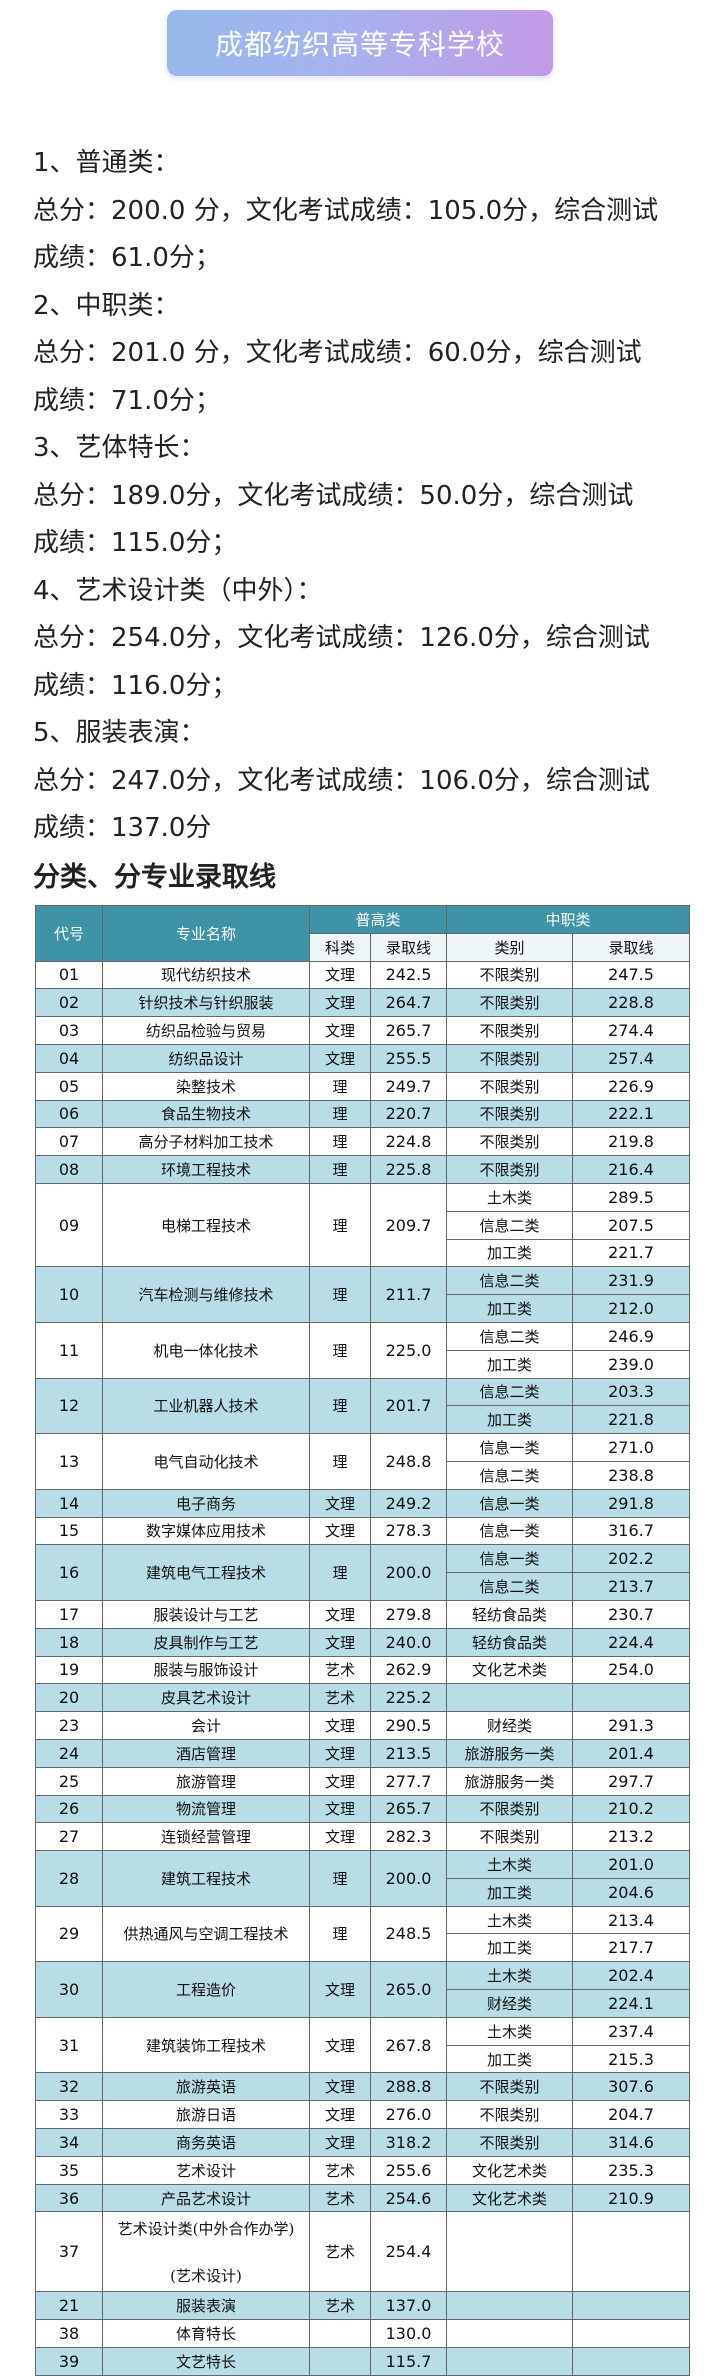 The image size is (720, 2376). Describe the element at coordinates (119, 733) in the screenshot. I see `score-line: 5、服装表演：` at that location.